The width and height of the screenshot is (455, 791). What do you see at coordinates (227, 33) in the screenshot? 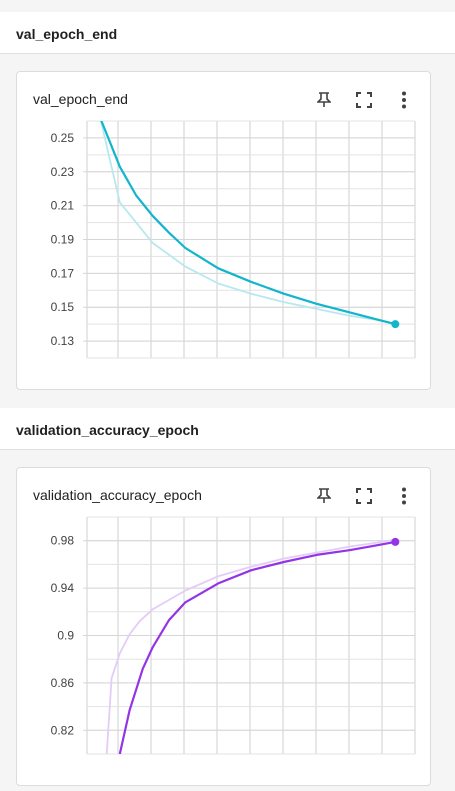
I see `section-header-val-epoch-end: val_epoch_end` at bounding box center [227, 33].